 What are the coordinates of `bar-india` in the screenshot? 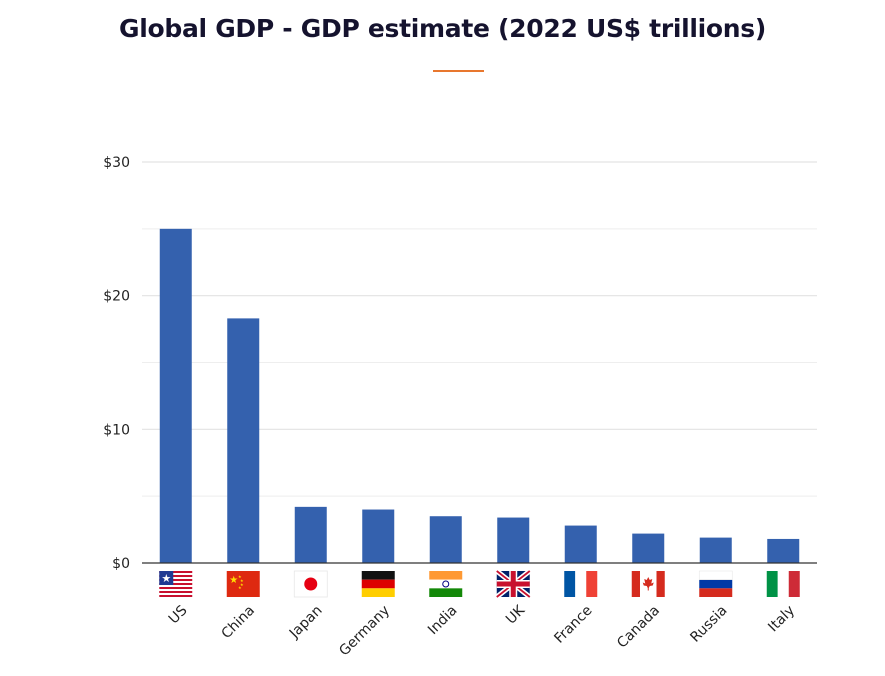 It's located at (445, 539).